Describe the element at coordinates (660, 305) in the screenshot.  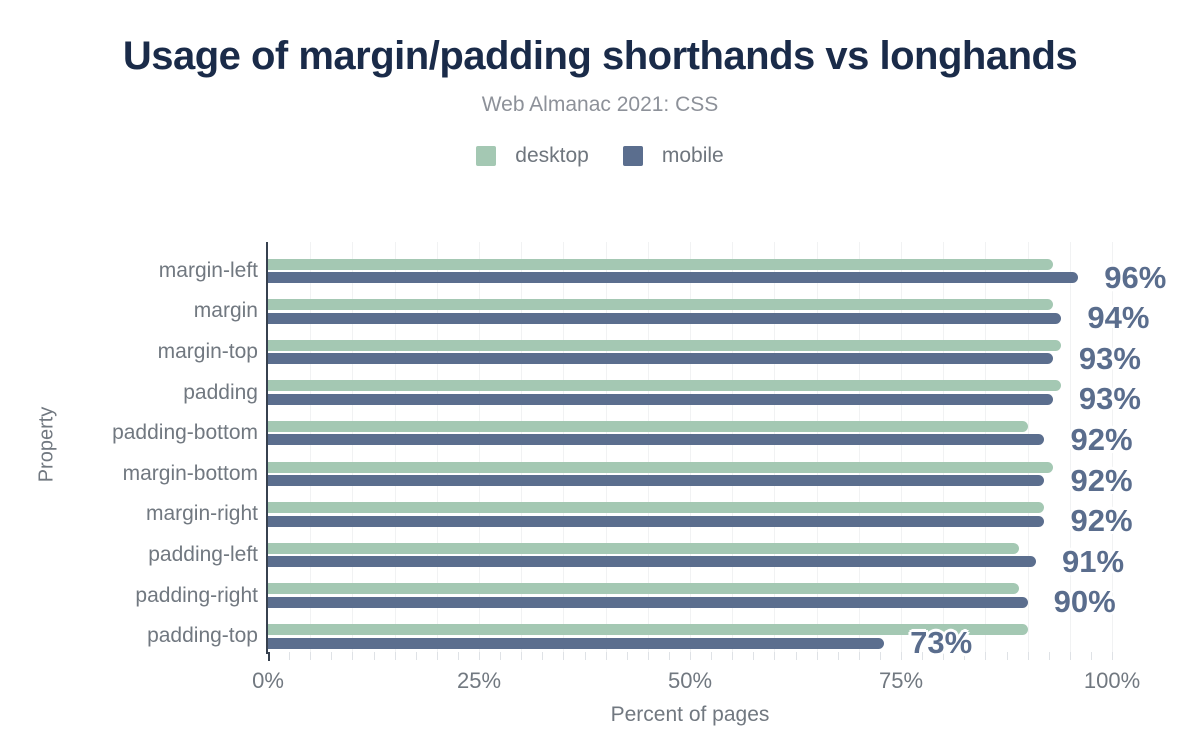
I see `bar-desktop-margin` at that location.